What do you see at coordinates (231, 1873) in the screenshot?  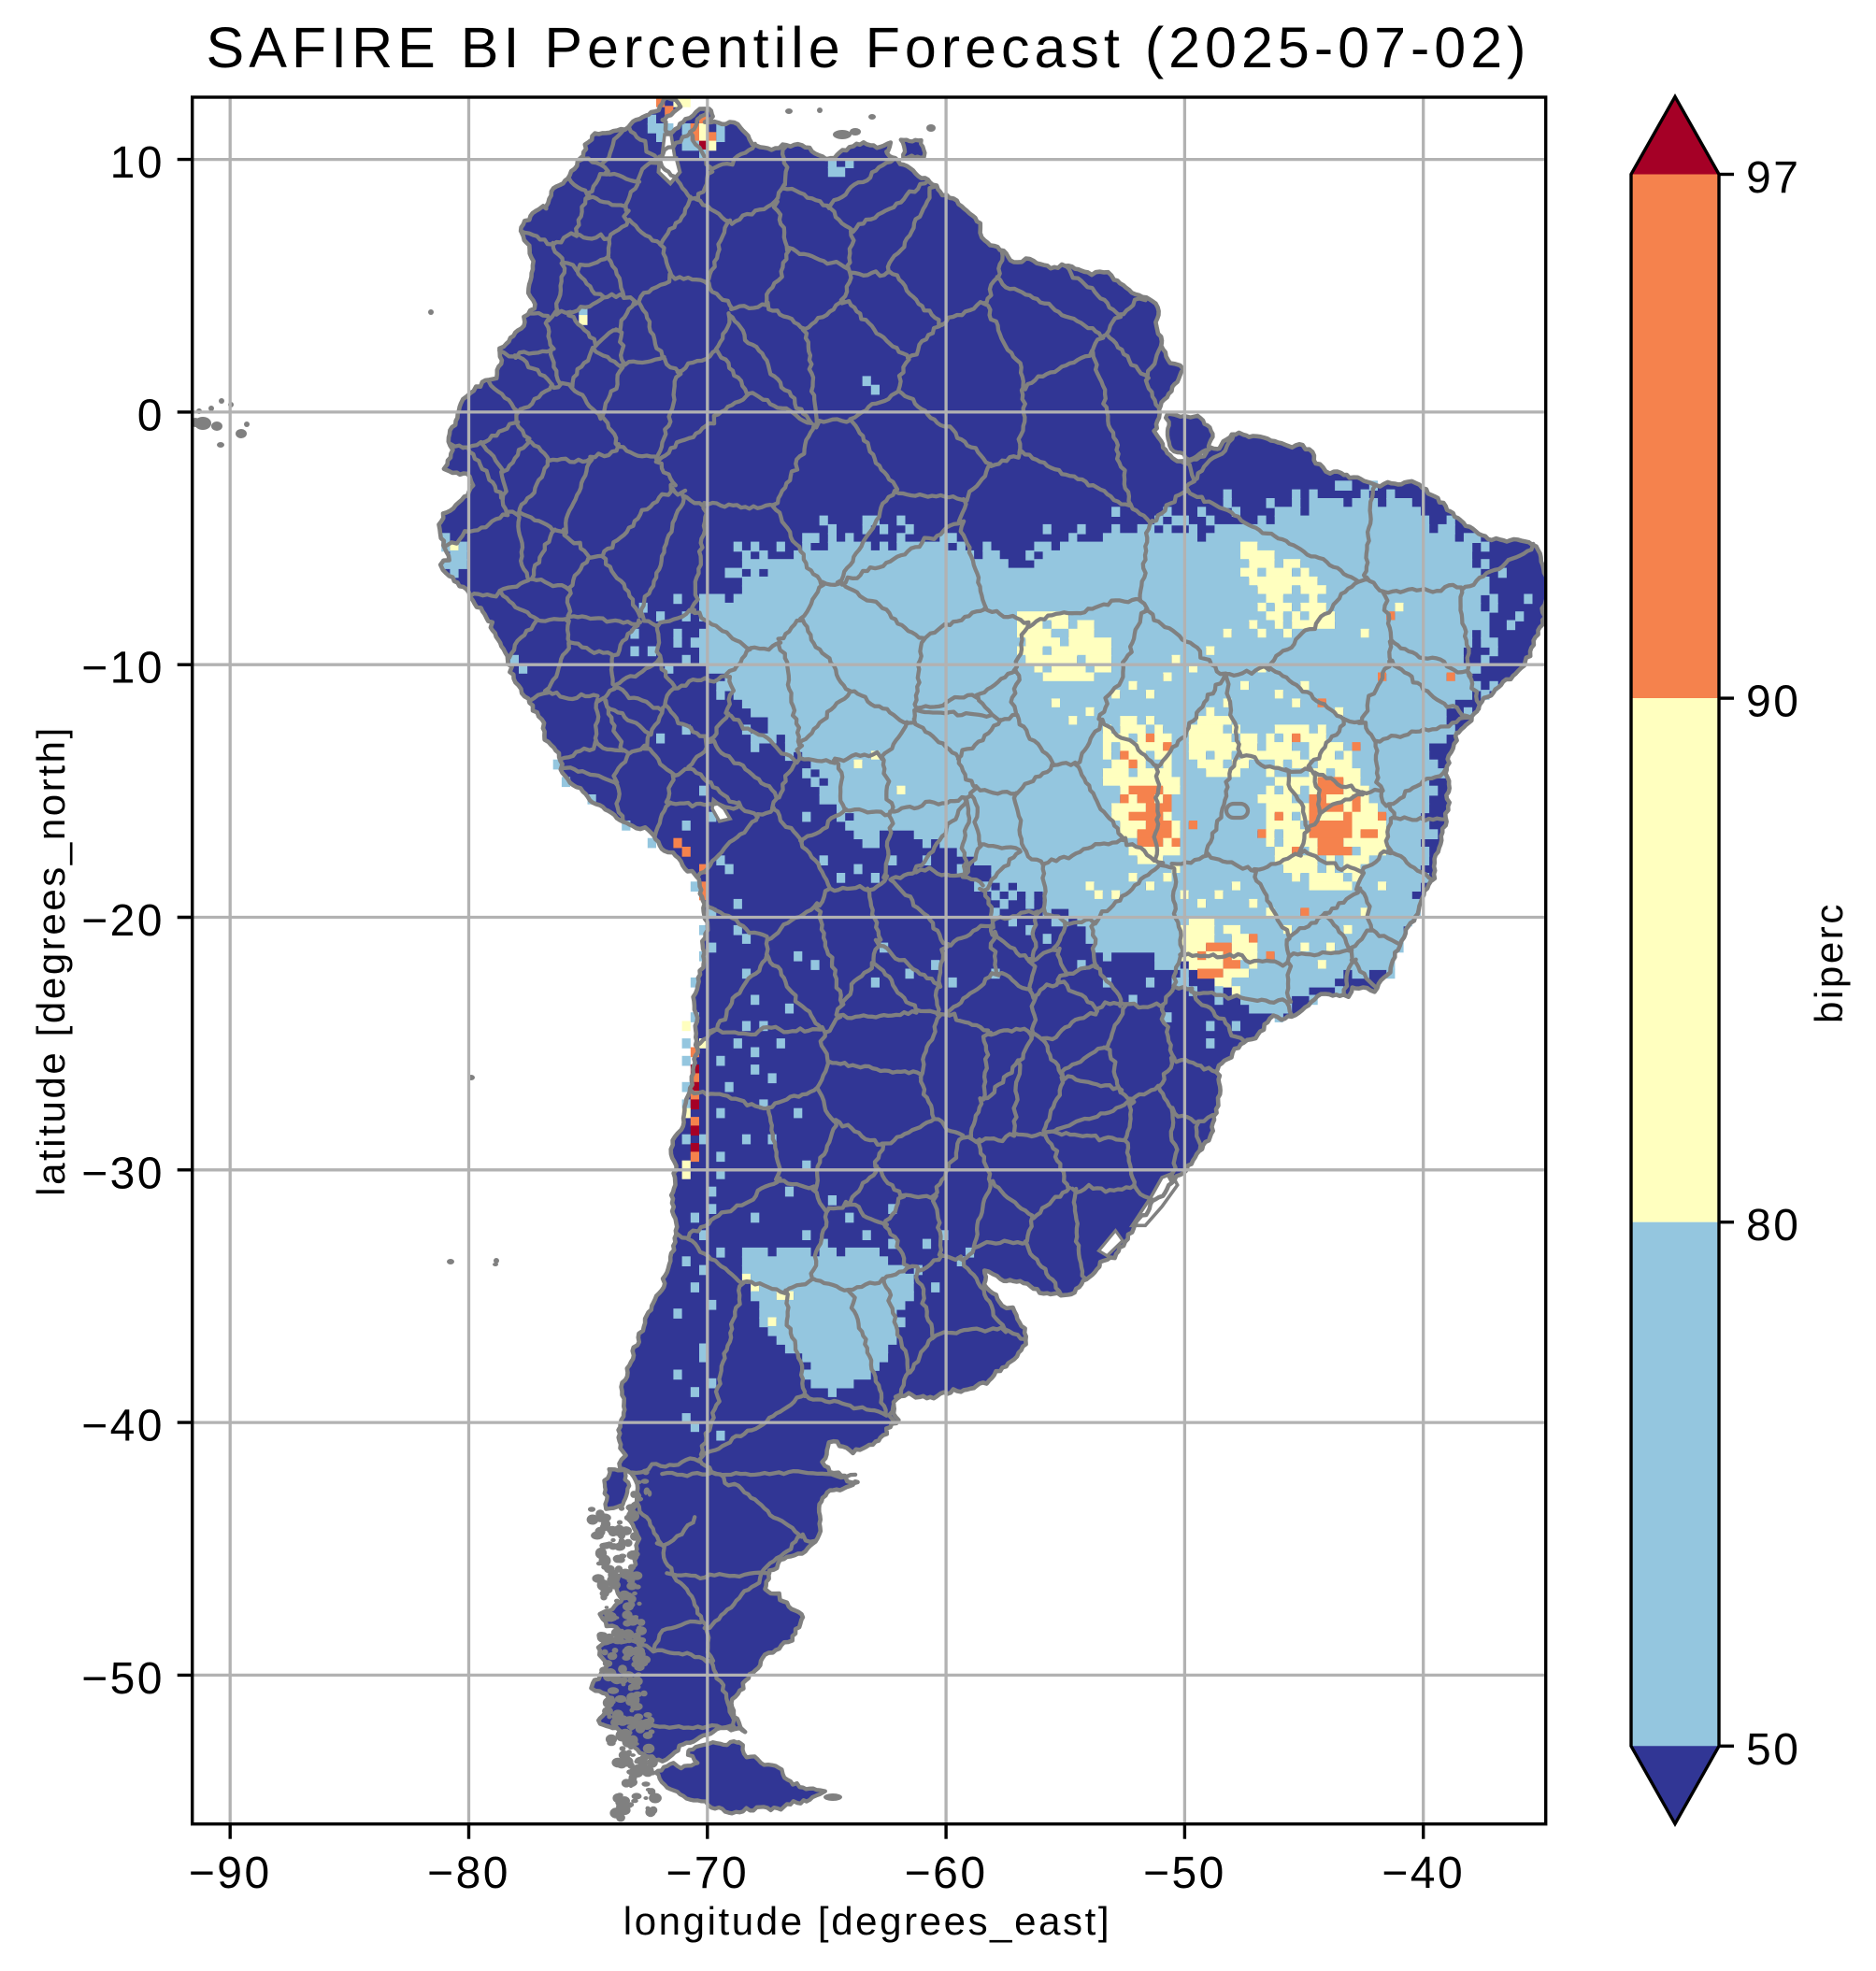 I see `svg-text: −90` at bounding box center [231, 1873].